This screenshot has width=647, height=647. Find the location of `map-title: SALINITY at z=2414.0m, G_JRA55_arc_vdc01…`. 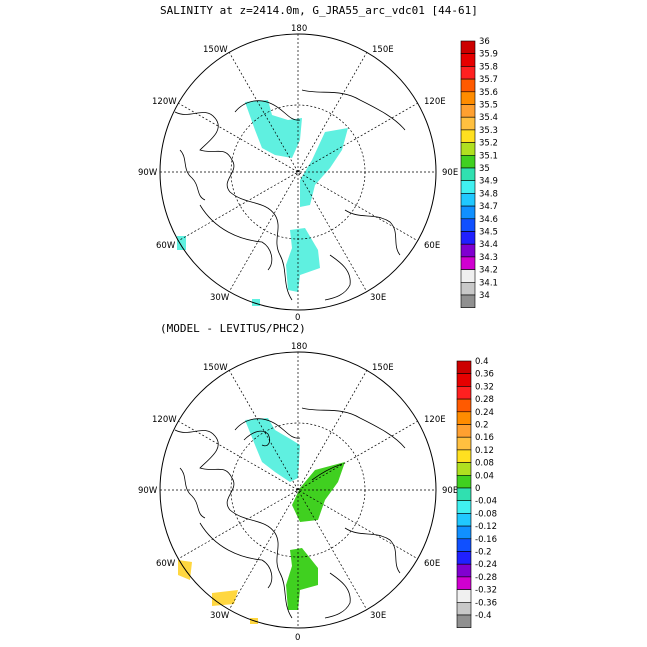

map-title: SALINITY at z=2414.0m, G_JRA55_arc_vdc01… is located at coordinates (319, 10).